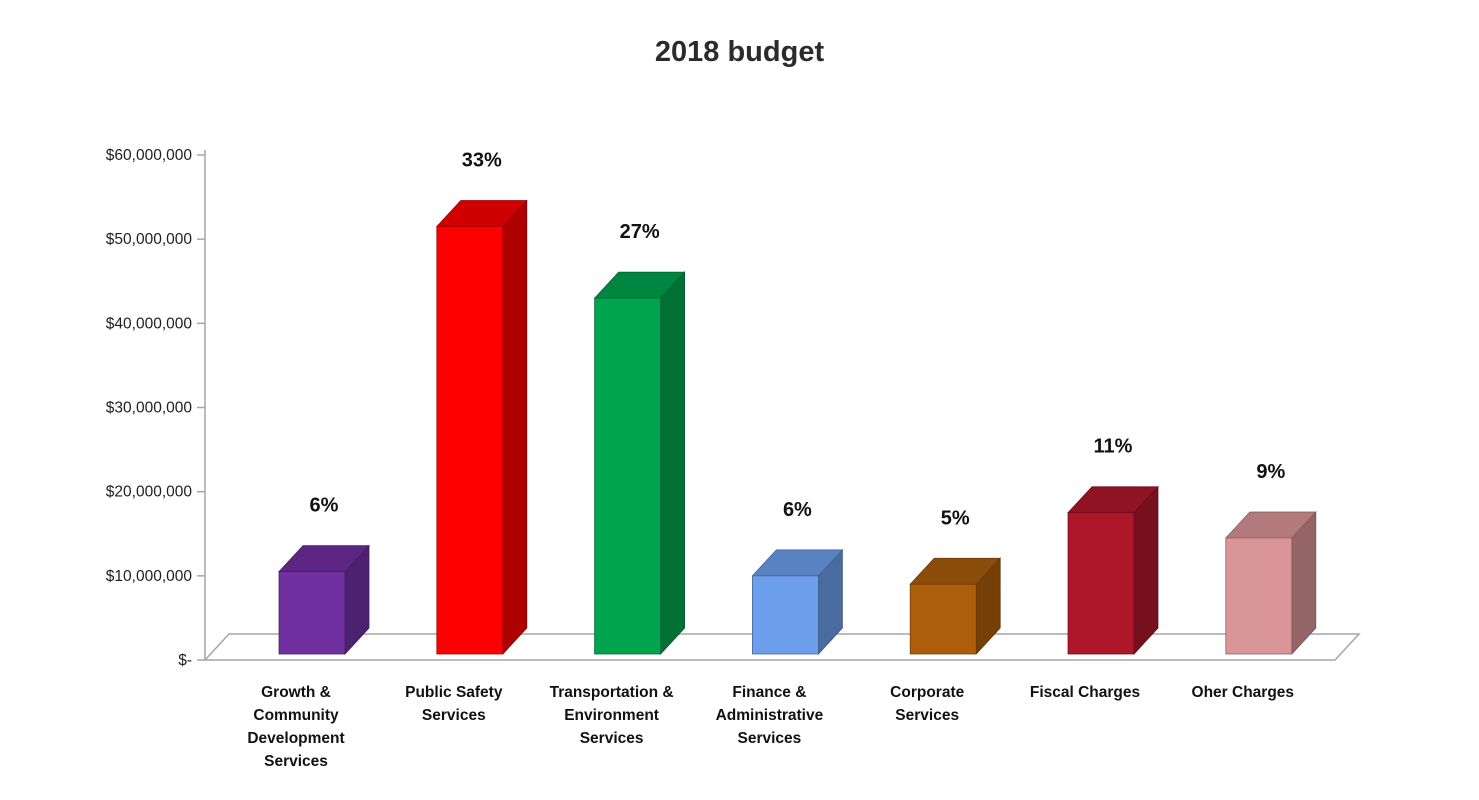  I want to click on bar-data-label: 27%, so click(640, 232).